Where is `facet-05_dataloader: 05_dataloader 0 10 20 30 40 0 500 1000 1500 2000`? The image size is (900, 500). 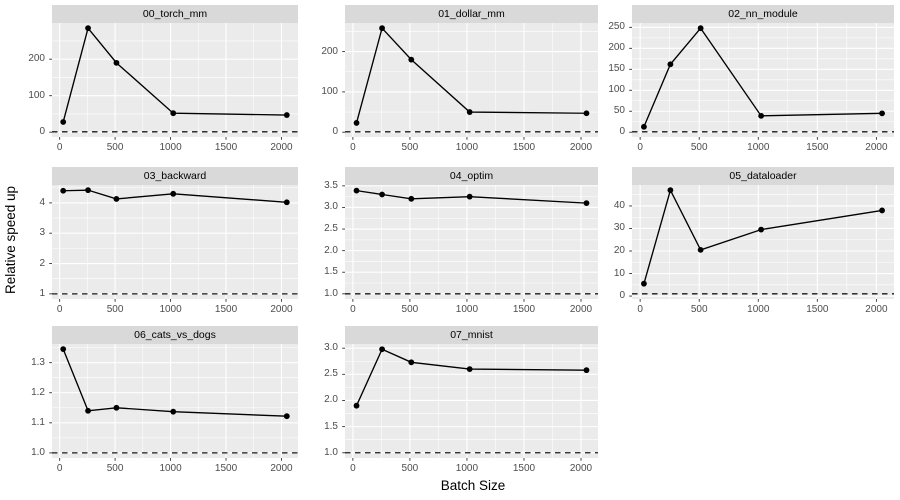 facet-05_dataloader: 05_dataloader 0 10 20 30 40 0 500 1000 1500 2000 is located at coordinates (745, 250).